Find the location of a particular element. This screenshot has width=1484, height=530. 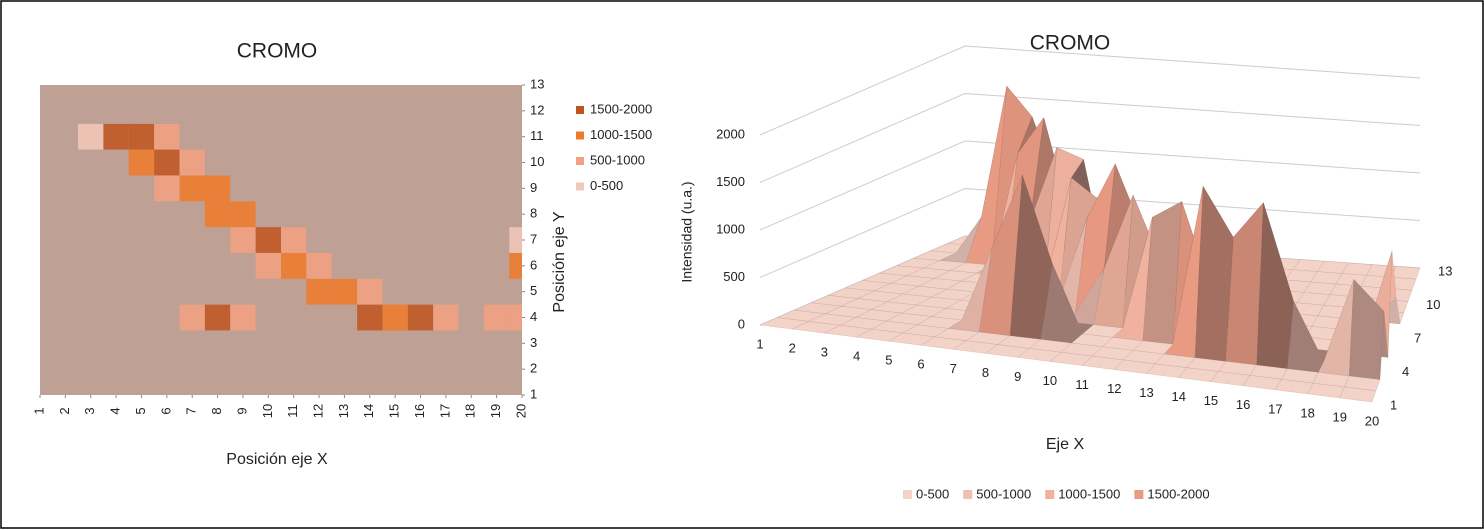

z-tick-label: 500 is located at coordinates (734, 276).